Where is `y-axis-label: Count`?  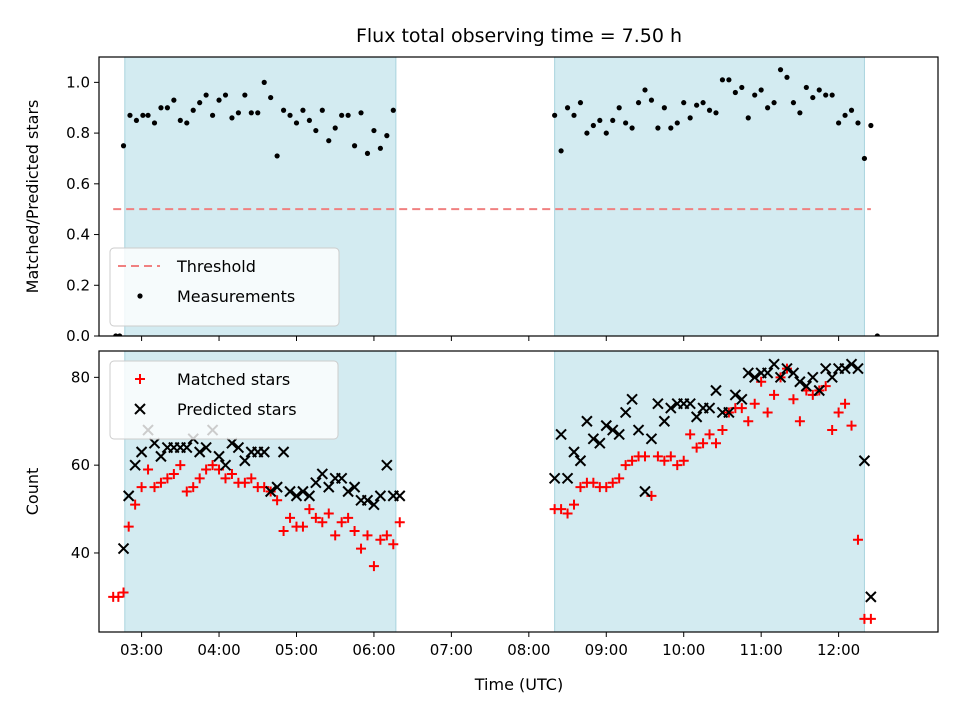
y-axis-label: Count is located at coordinates (32, 492).